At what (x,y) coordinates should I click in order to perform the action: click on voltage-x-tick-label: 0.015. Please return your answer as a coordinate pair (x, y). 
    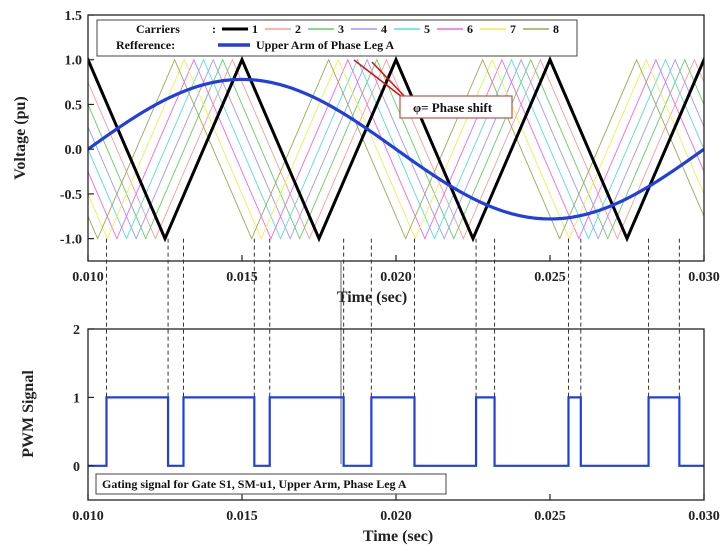
    Looking at the image, I should click on (242, 277).